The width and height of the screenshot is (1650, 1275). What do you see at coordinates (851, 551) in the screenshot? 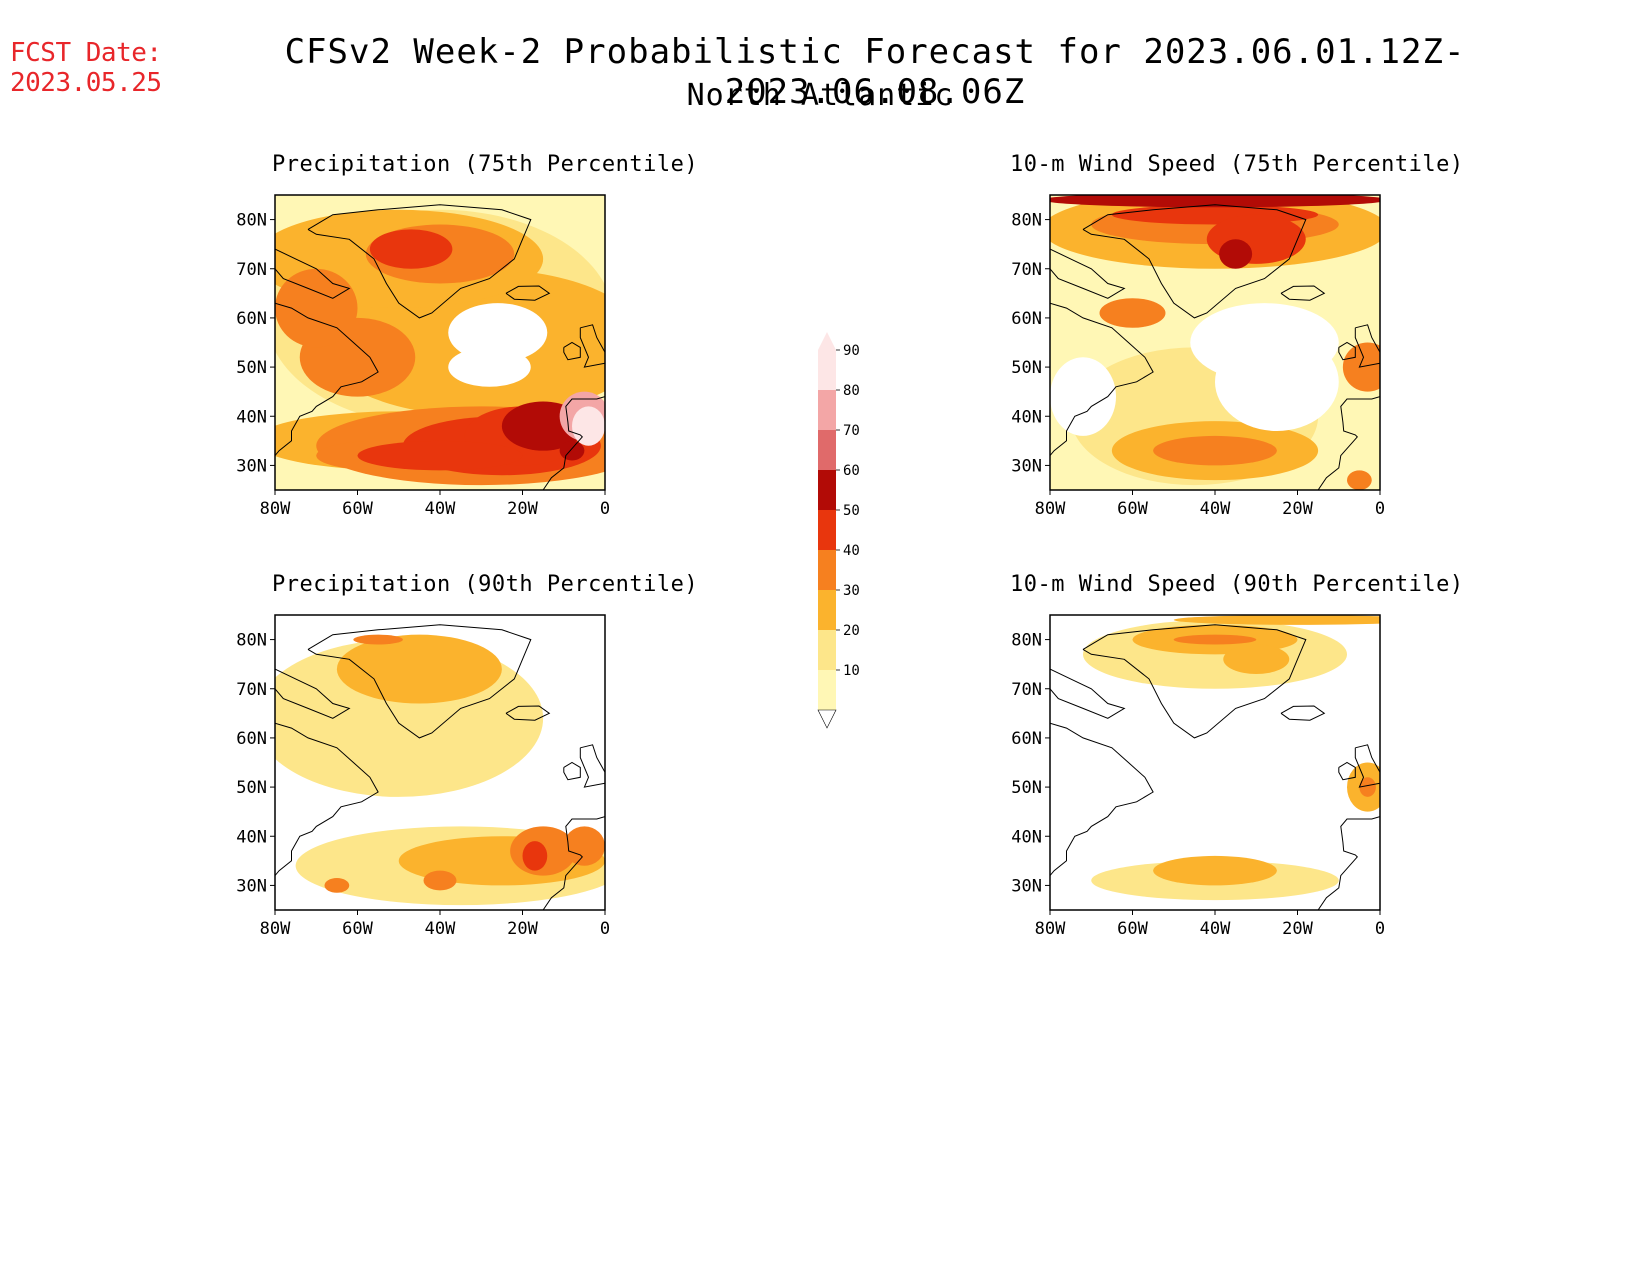
I see `colorbar-label: 40` at bounding box center [851, 551].